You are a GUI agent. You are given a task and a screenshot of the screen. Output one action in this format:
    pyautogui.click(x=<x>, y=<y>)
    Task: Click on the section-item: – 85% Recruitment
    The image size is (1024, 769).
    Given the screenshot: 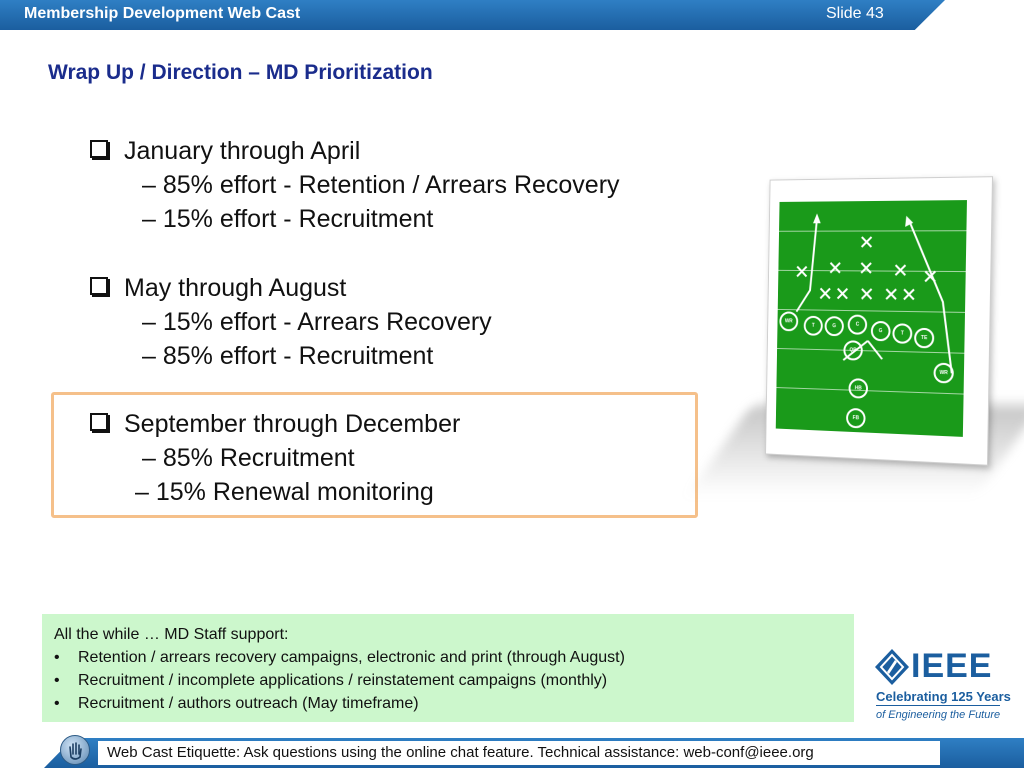 What is the action you would take?
    pyautogui.click(x=248, y=458)
    